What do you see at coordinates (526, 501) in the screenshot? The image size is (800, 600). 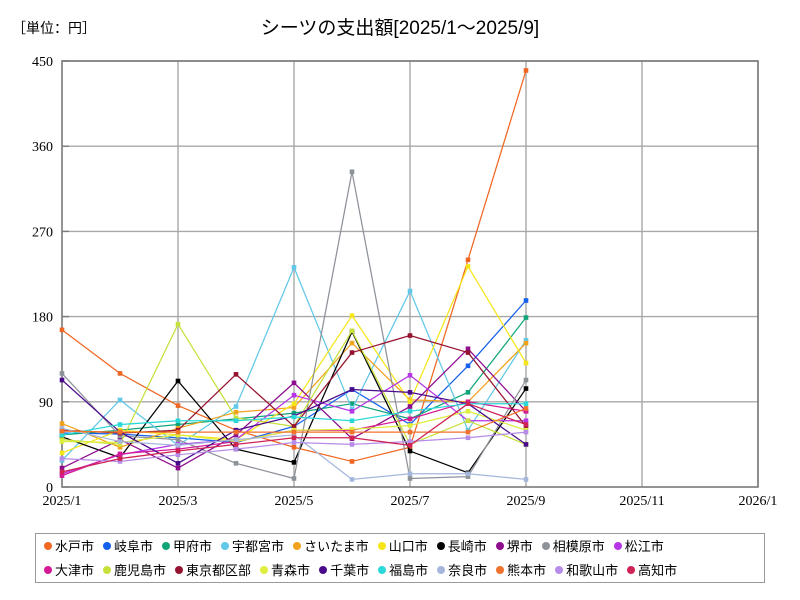 I see `x-axis-tick-label: 2025/9` at bounding box center [526, 501].